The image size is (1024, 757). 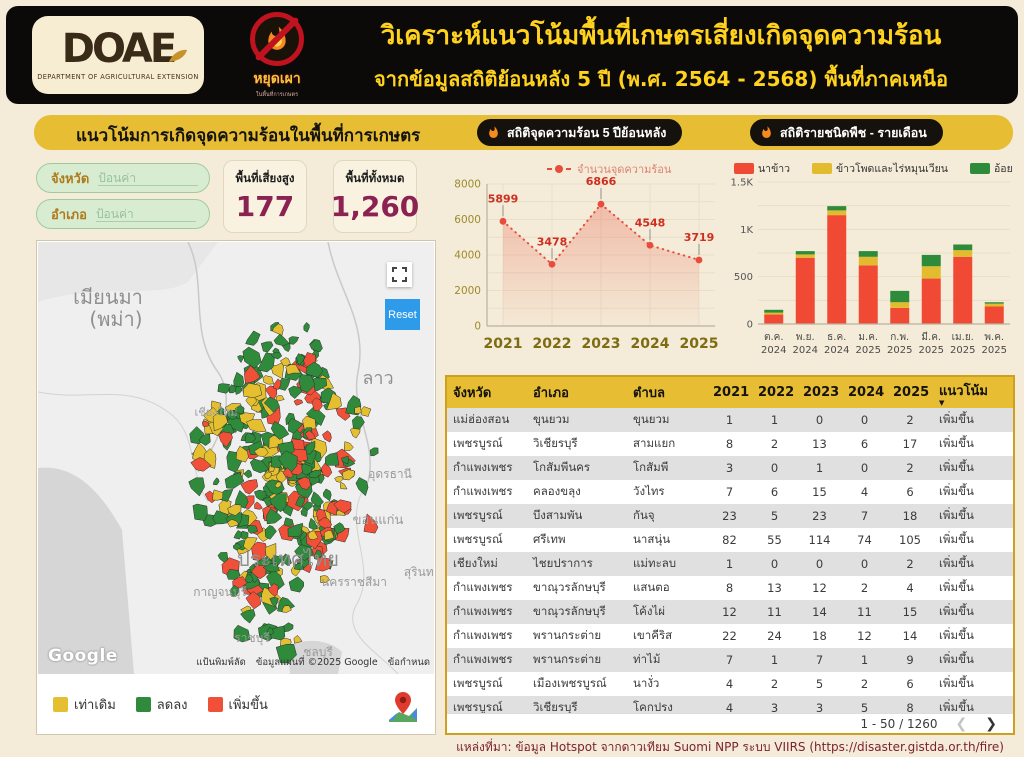 I want to click on pagination-next-icon: ❯, so click(x=991, y=723).